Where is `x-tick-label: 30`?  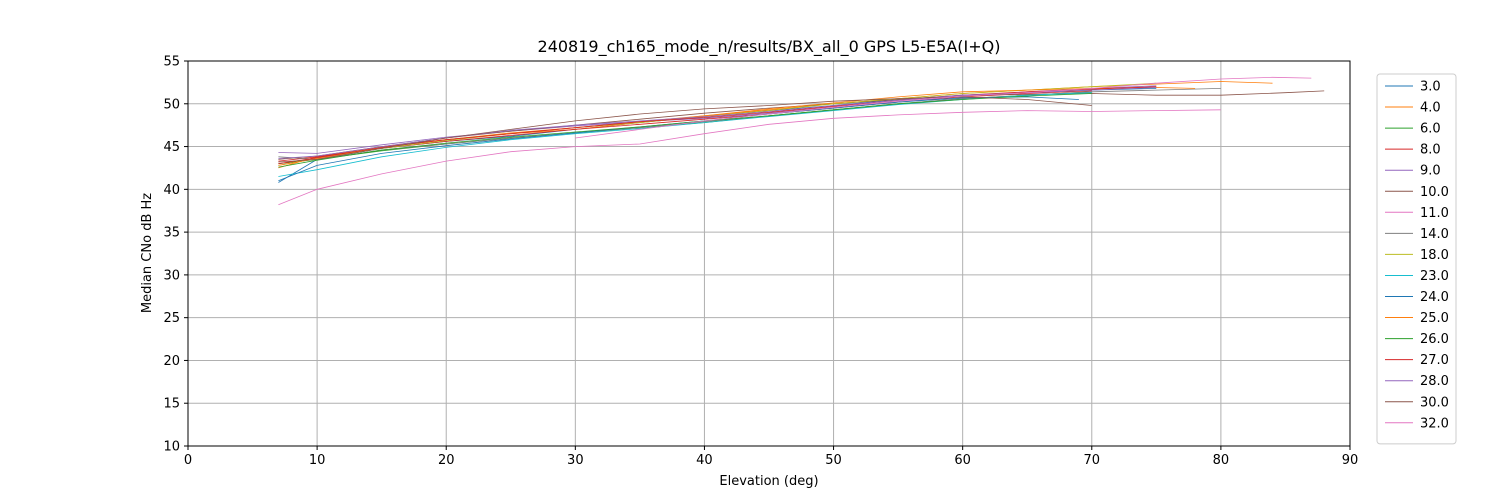 x-tick-label: 30 is located at coordinates (575, 460).